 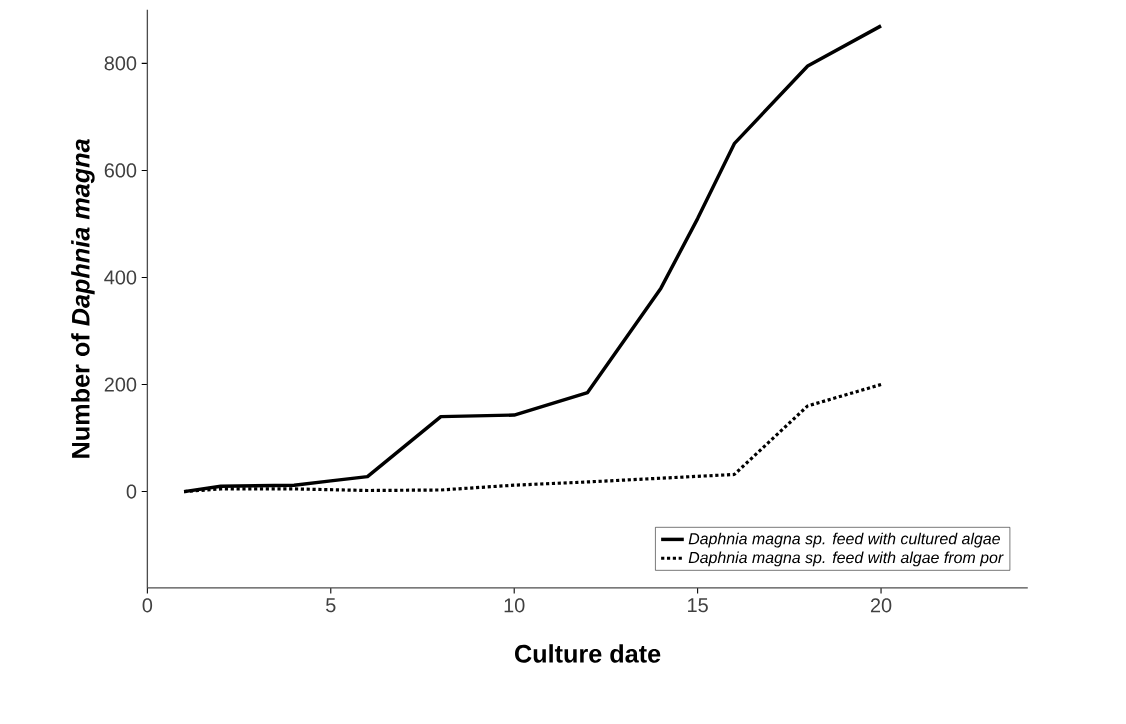 What do you see at coordinates (881, 605) in the screenshot?
I see `x-tick-label: 20` at bounding box center [881, 605].